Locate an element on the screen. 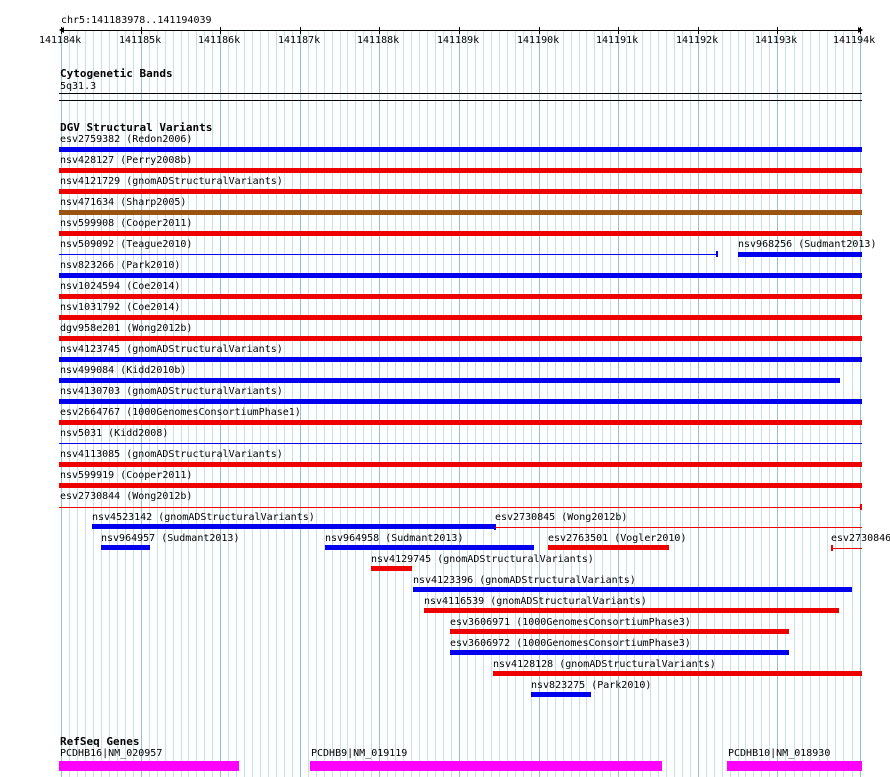 This screenshot has width=890, height=777. cytoband-bottom-line is located at coordinates (460, 100).